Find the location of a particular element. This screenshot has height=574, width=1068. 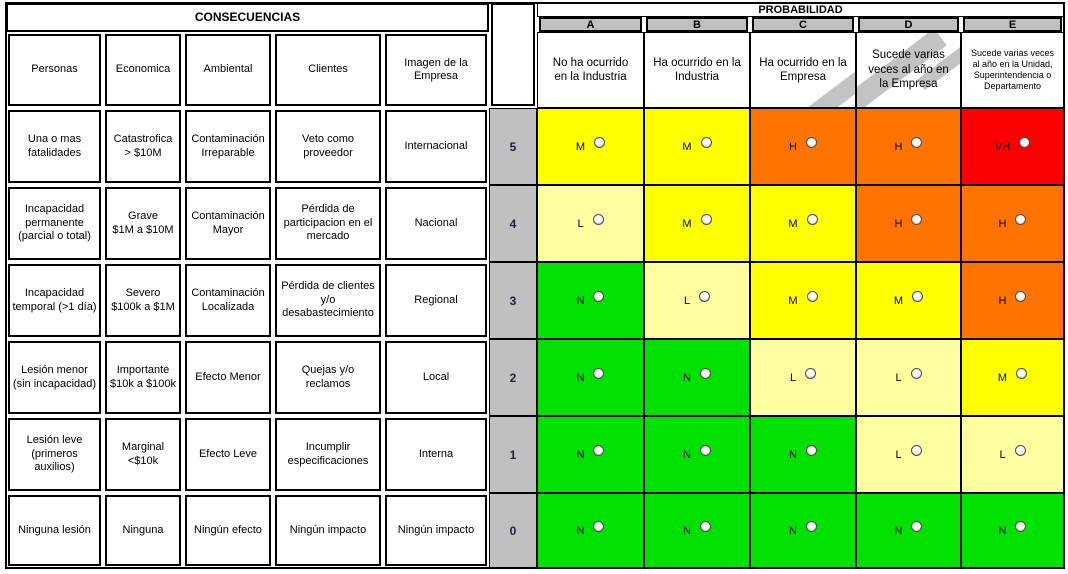

imagen-cell: Local is located at coordinates (436, 377).